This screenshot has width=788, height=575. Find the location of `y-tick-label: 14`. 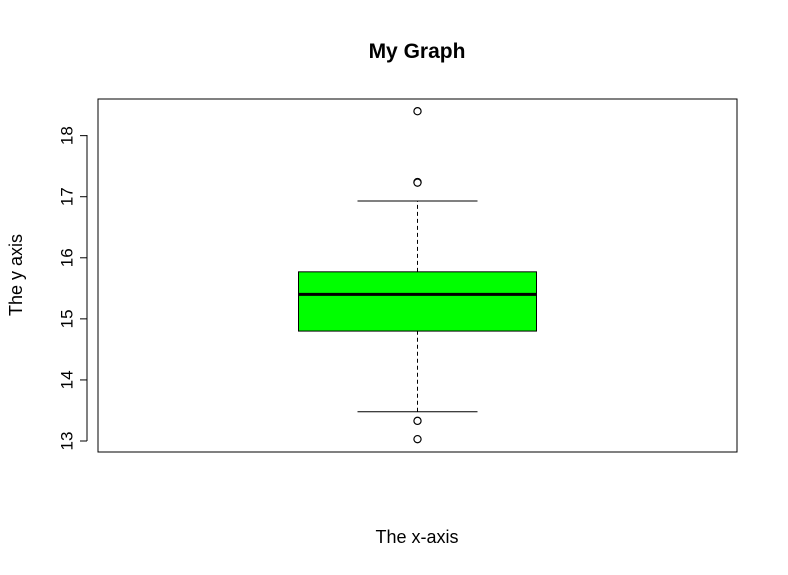

y-tick-label: 14 is located at coordinates (66, 379).